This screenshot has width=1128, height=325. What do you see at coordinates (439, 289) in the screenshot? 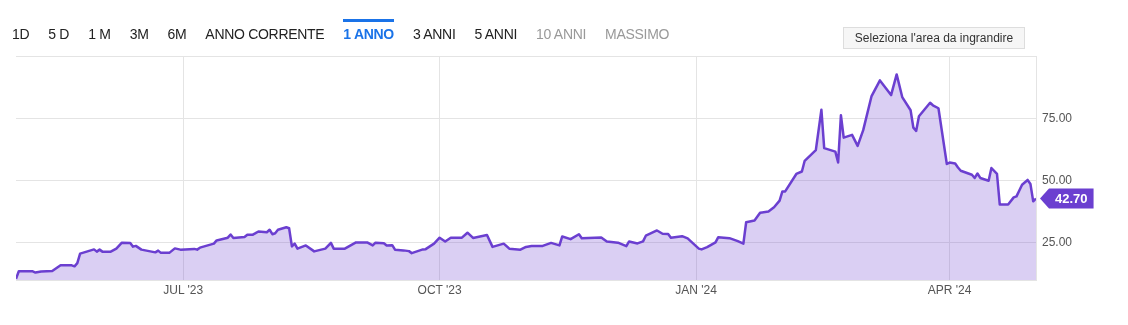
I see `x-tick-label: OCT '23` at bounding box center [439, 289].